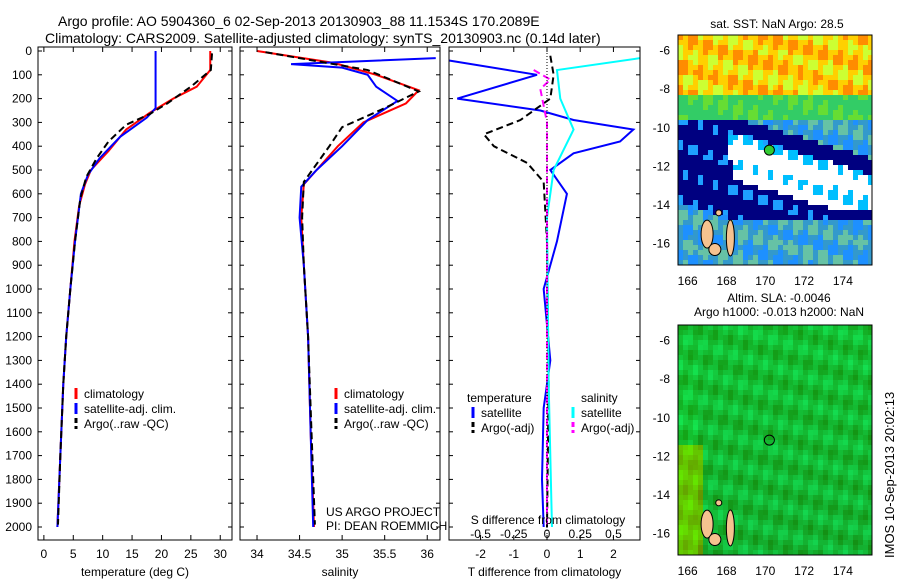 The width and height of the screenshot is (900, 580). I want to click on y-tick-label: 1300, so click(18, 360).